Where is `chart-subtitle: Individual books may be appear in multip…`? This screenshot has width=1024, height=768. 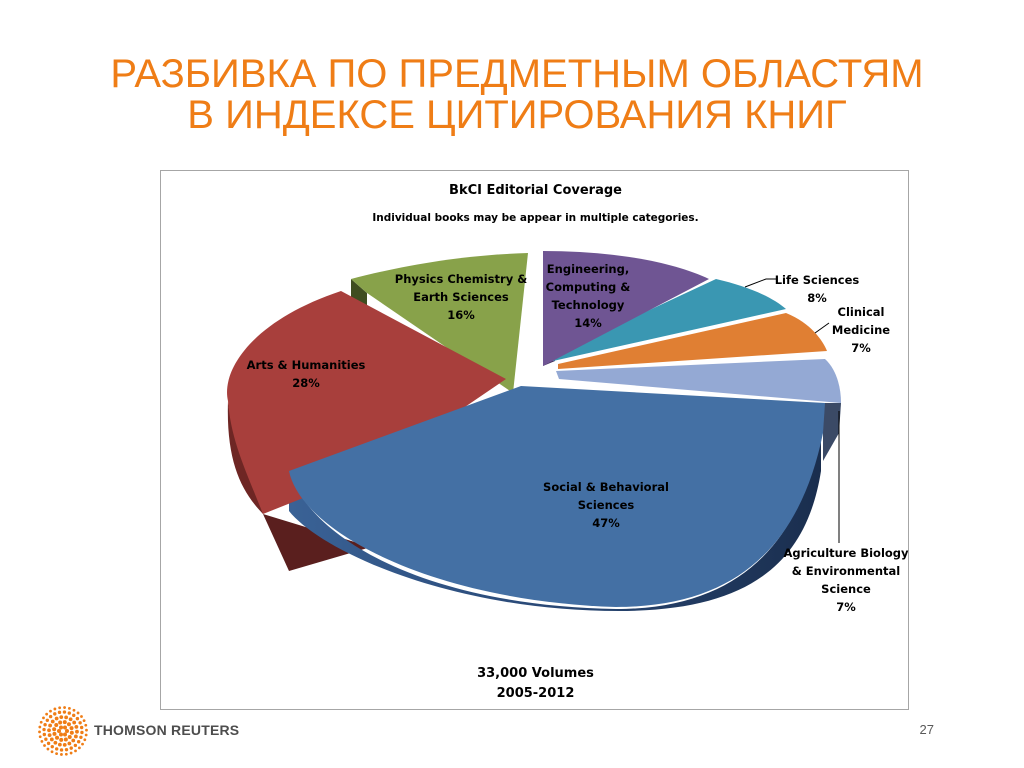
chart-subtitle: Individual books may be appear in multip… is located at coordinates (535, 218).